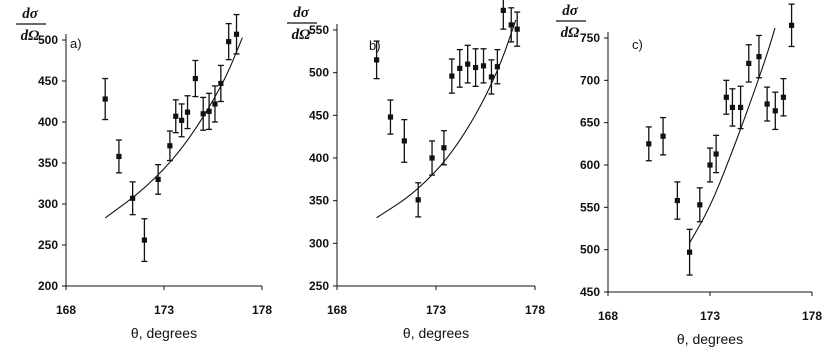 The height and width of the screenshot is (350, 823). I want to click on panel-label-a: a), so click(76, 43).